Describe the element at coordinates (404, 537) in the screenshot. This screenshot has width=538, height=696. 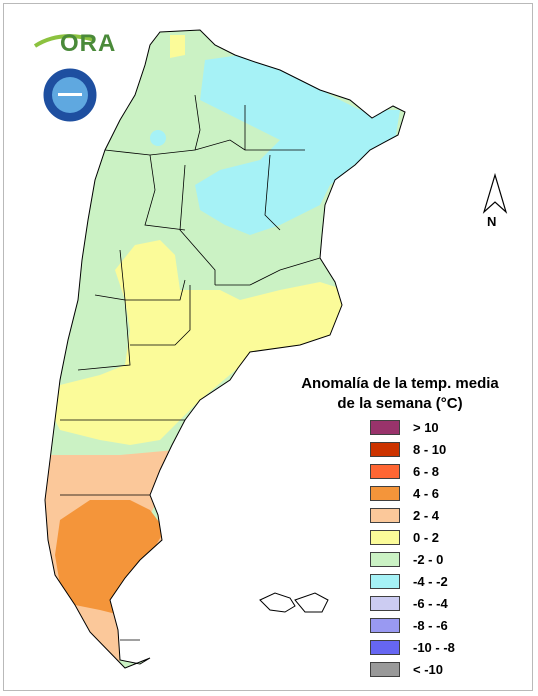
I see `legend-item: 0 - 2` at that location.